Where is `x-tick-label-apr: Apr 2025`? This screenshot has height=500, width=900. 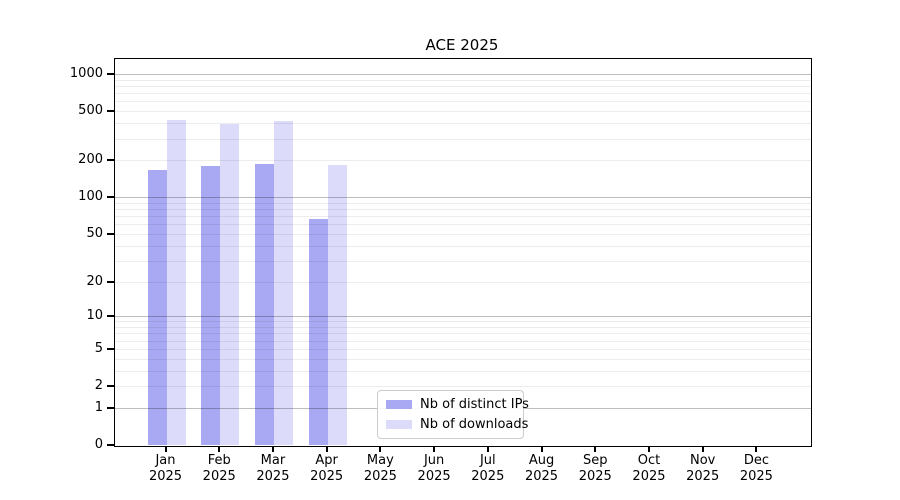 x-tick-label-apr: Apr 2025 is located at coordinates (327, 468).